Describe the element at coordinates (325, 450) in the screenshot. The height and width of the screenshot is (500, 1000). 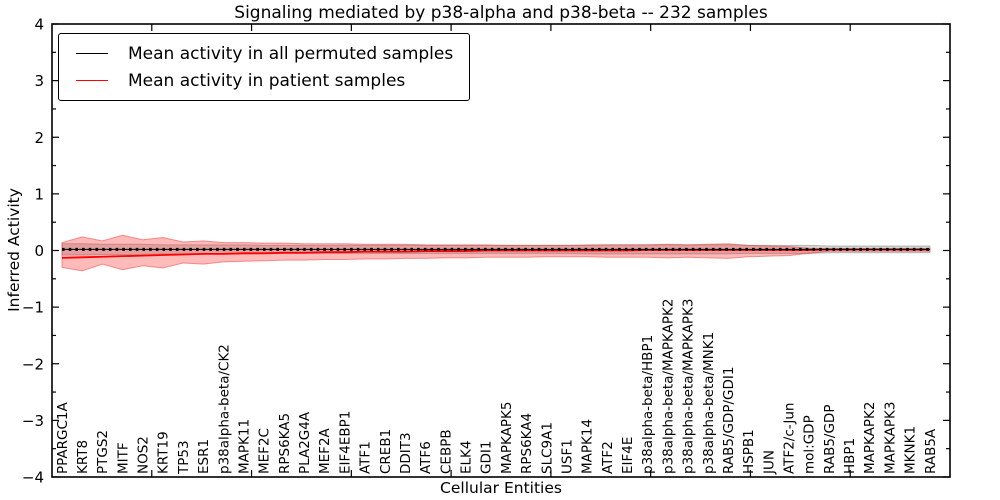
I see `entity-label: MEF2A` at that location.